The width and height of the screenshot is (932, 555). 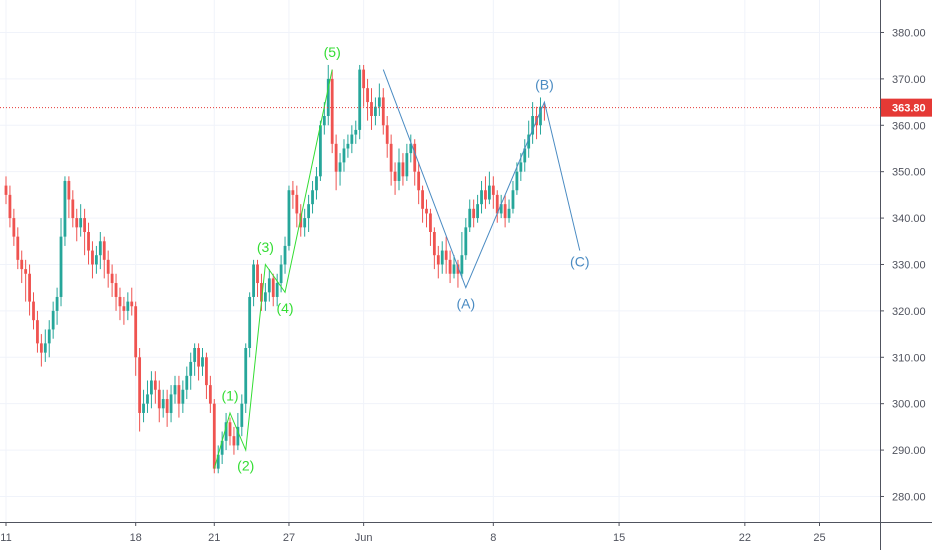 What do you see at coordinates (440, 536) in the screenshot?
I see `time-axis-panel` at bounding box center [440, 536].